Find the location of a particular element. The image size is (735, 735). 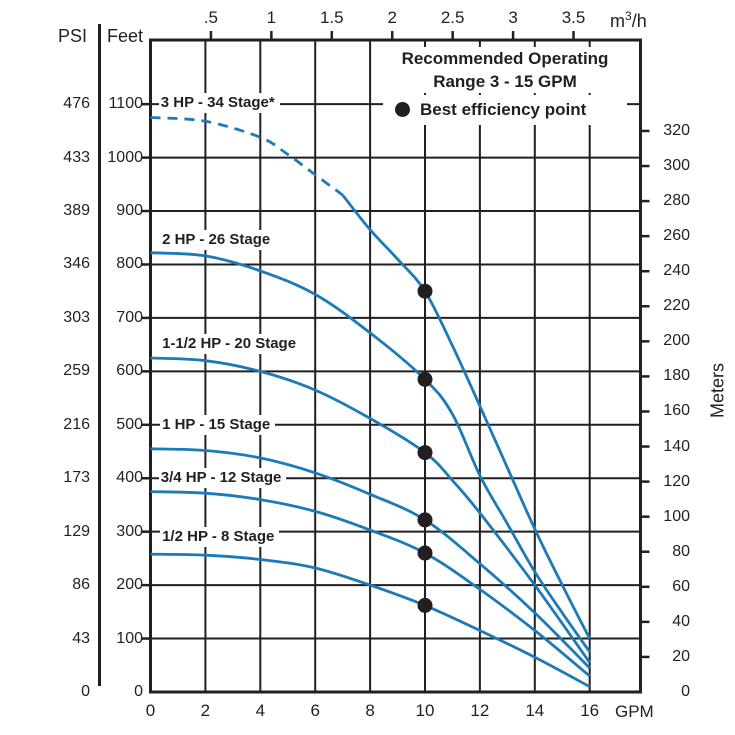

top-axis-unit: m3/h is located at coordinates (628, 18).